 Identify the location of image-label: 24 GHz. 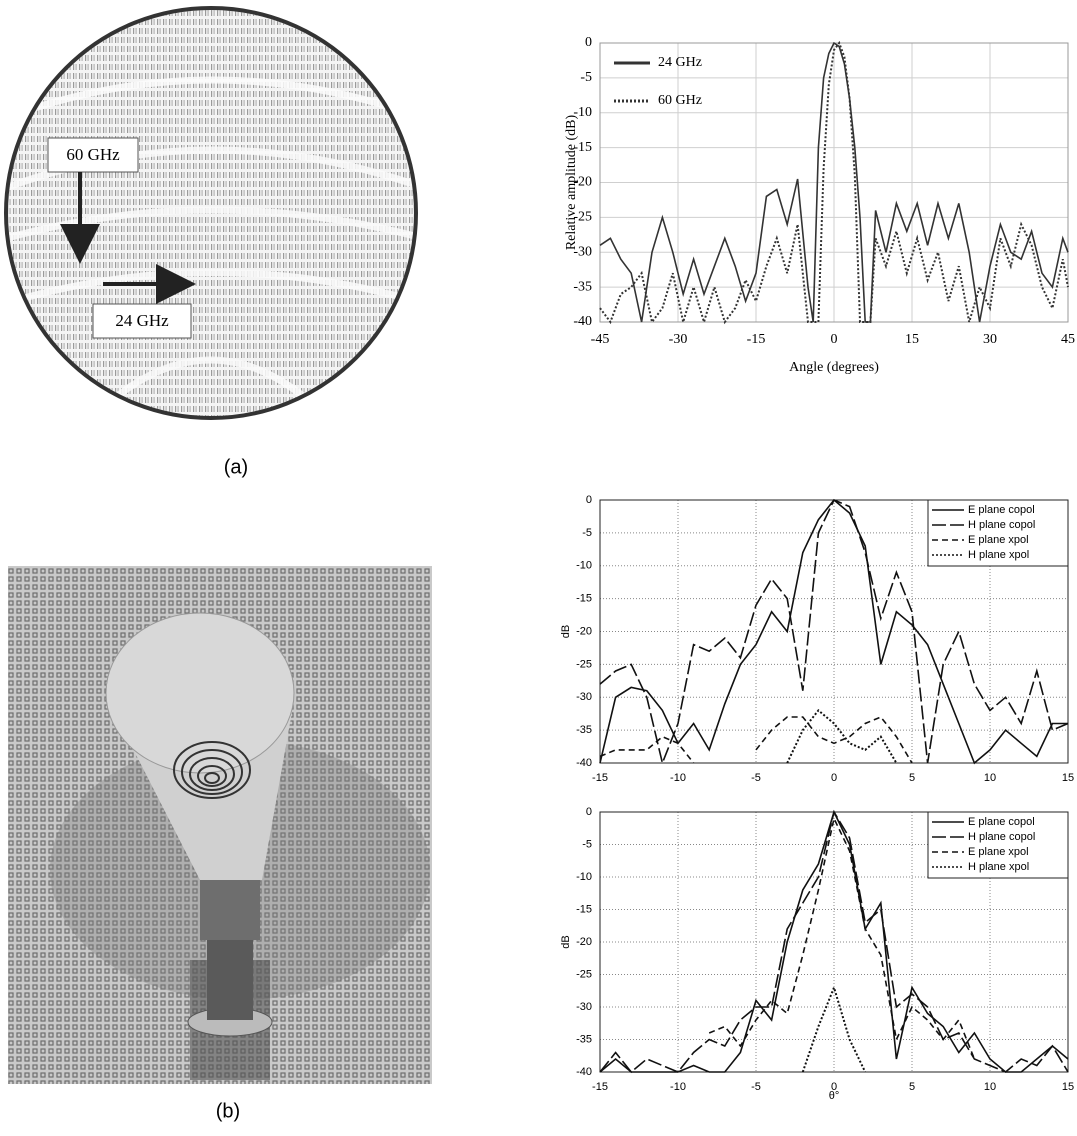
(142, 320).